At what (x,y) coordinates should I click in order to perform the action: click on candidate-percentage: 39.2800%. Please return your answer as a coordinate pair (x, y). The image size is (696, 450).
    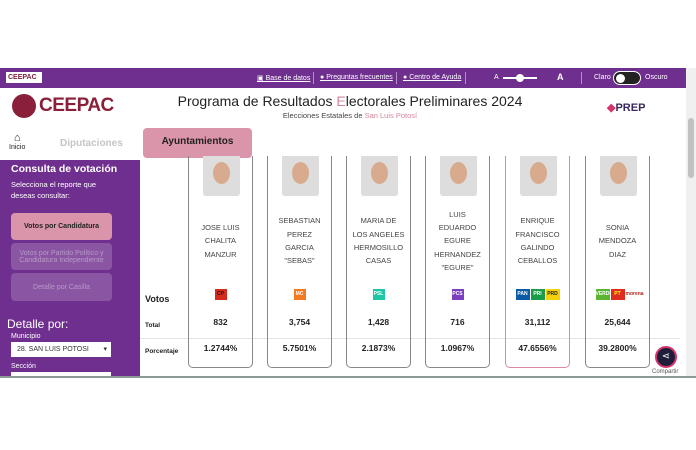
    Looking at the image, I should click on (617, 348).